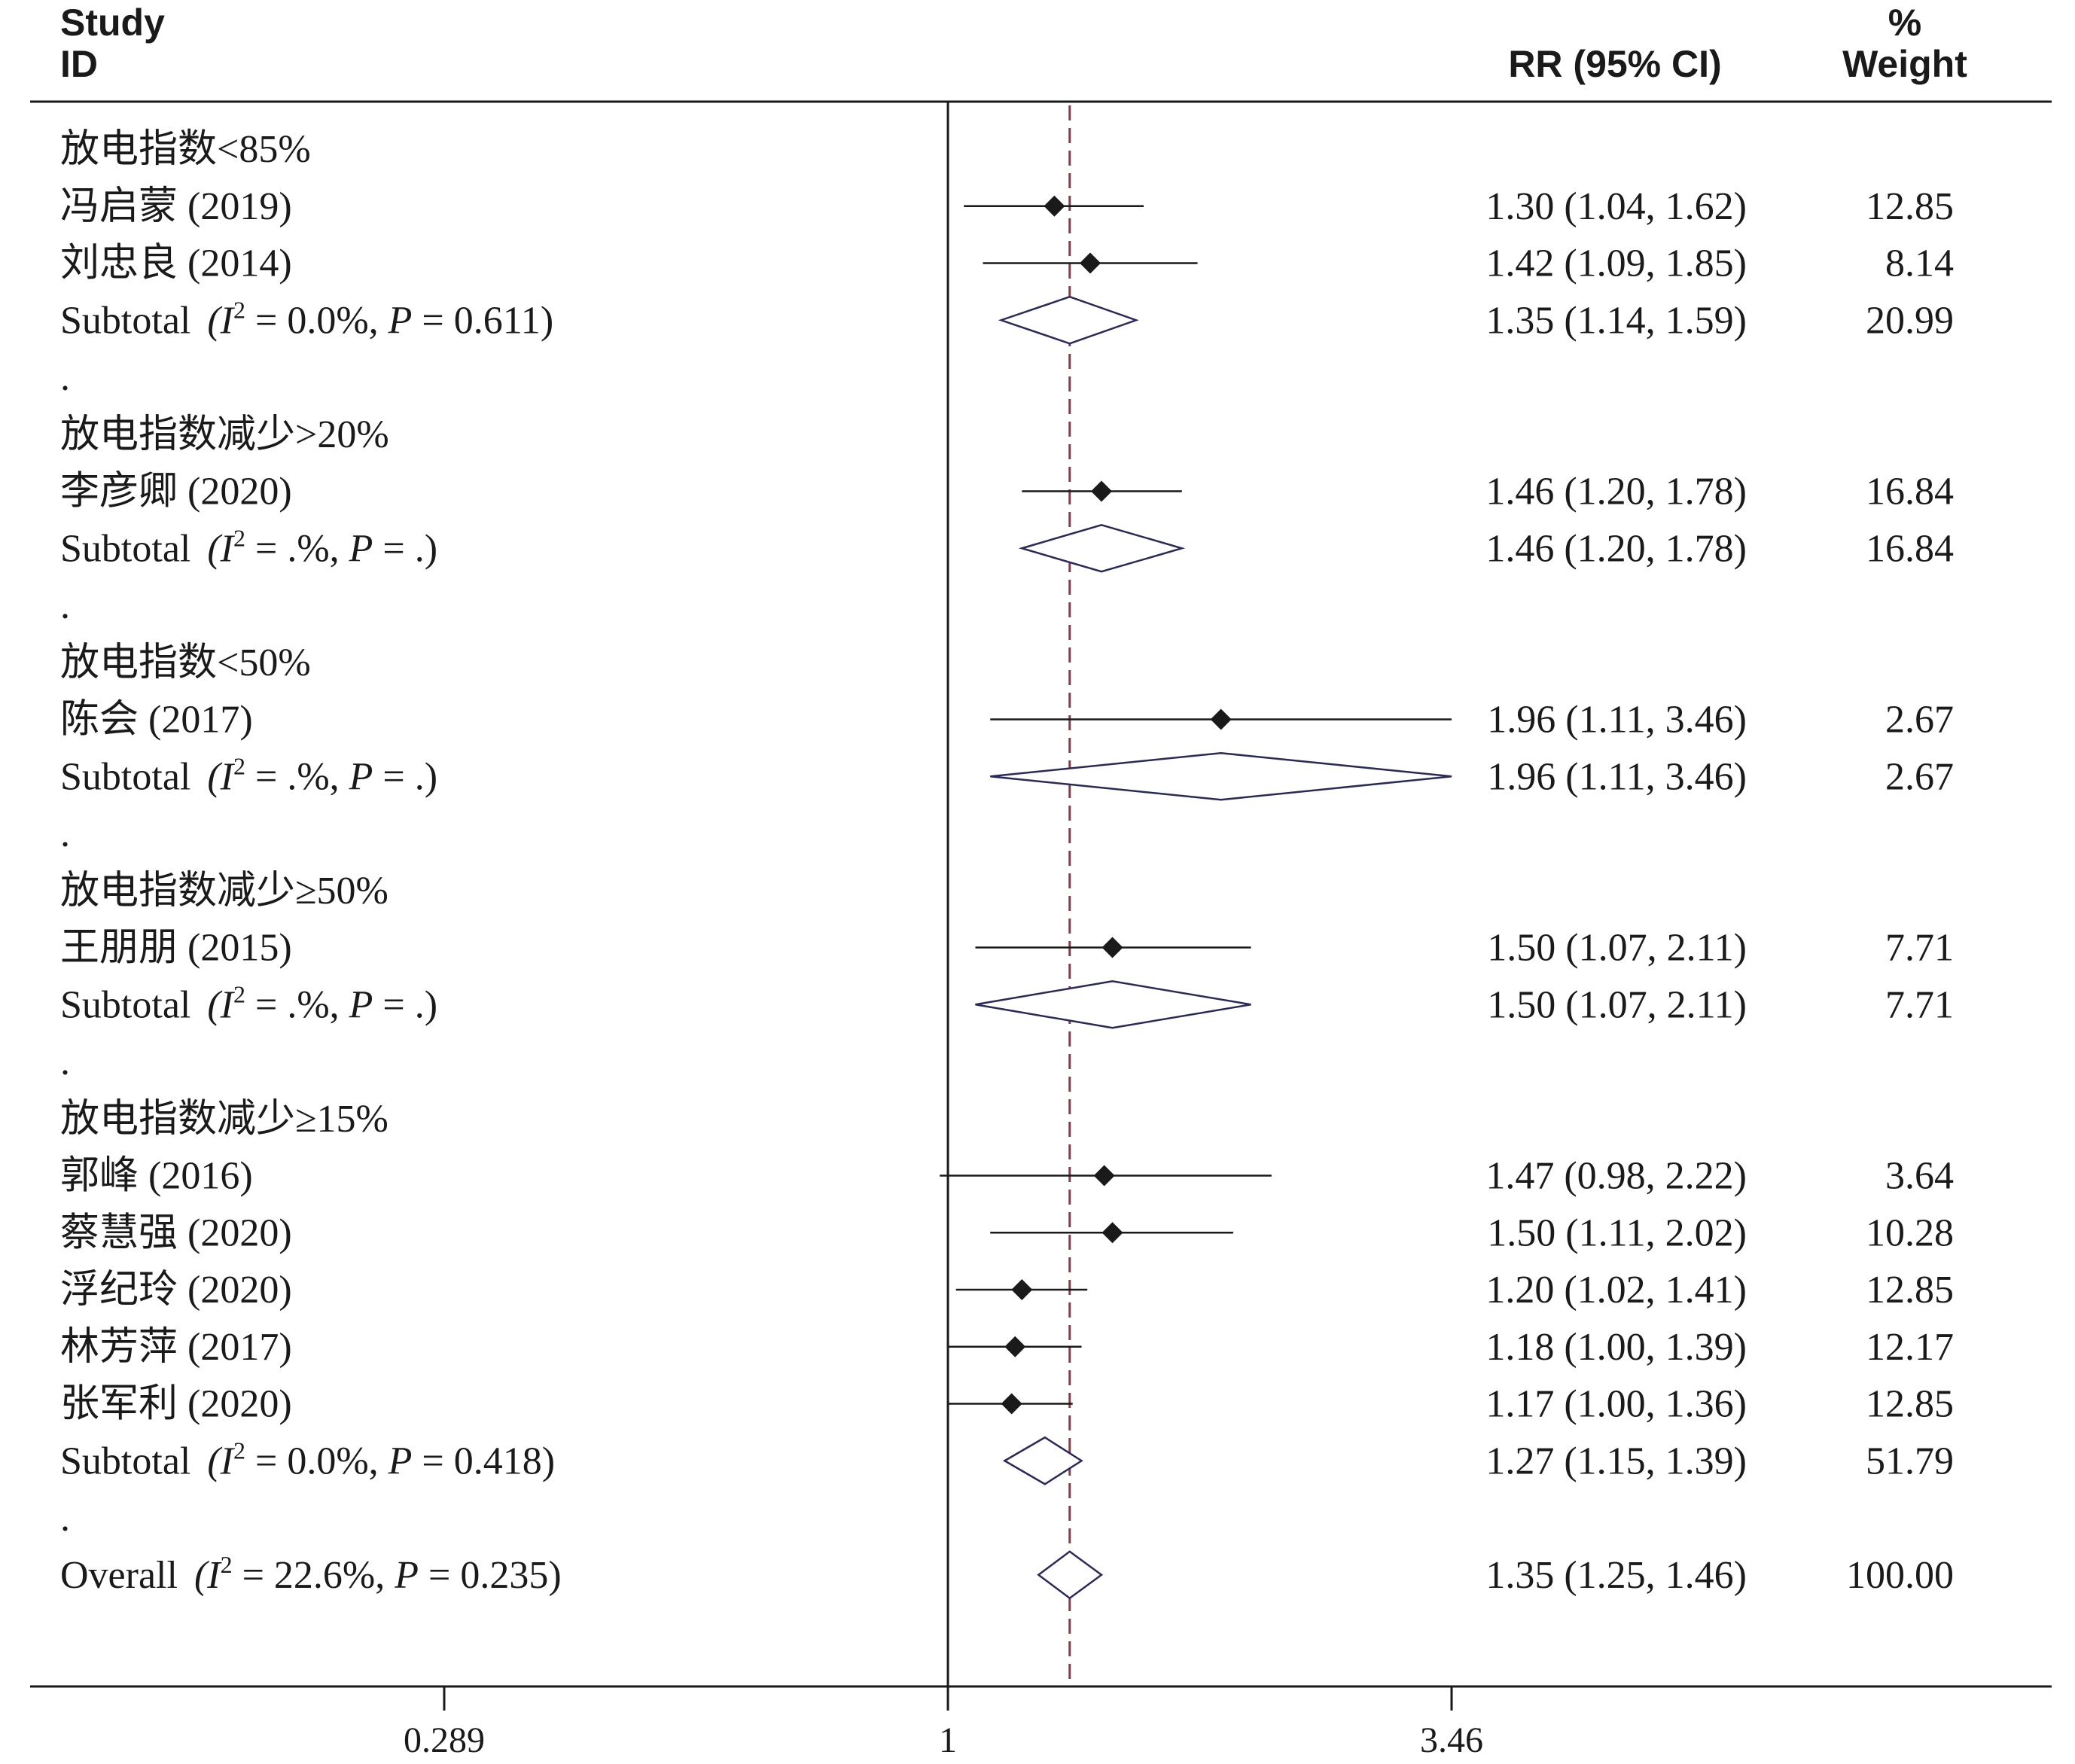 Image resolution: width=2075 pixels, height=1764 pixels. Describe the element at coordinates (1905, 23) in the screenshot. I see `weight-header-line1: %` at that location.